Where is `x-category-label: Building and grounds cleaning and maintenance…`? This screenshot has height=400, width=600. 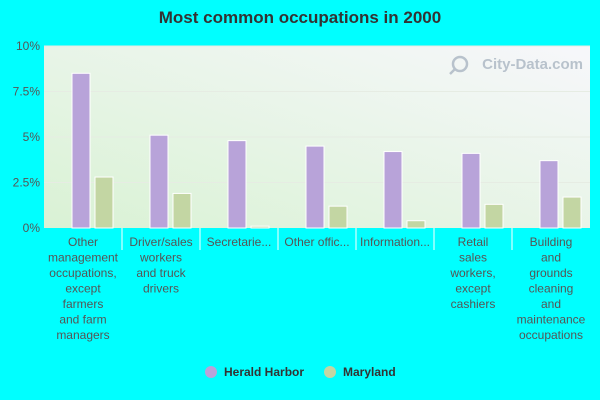
x-category-label: Building and grounds cleaning and maintenance… is located at coordinates (551, 288).